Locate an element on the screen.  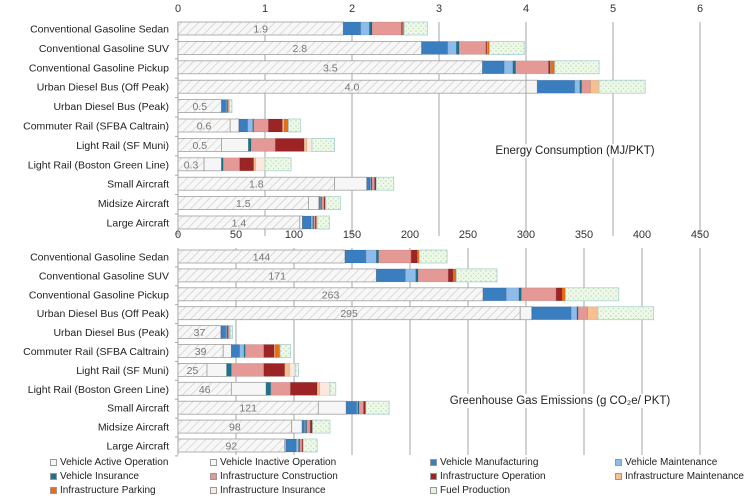
legend-label: Vehicle Insurance is located at coordinates (99, 476).